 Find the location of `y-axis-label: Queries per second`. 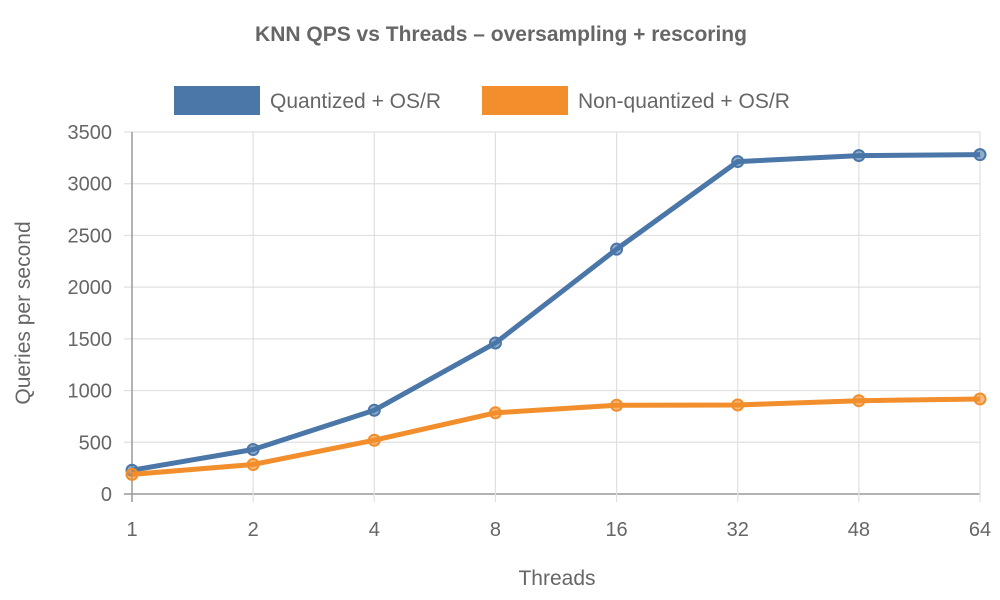

y-axis-label: Queries per second is located at coordinates (23, 312).